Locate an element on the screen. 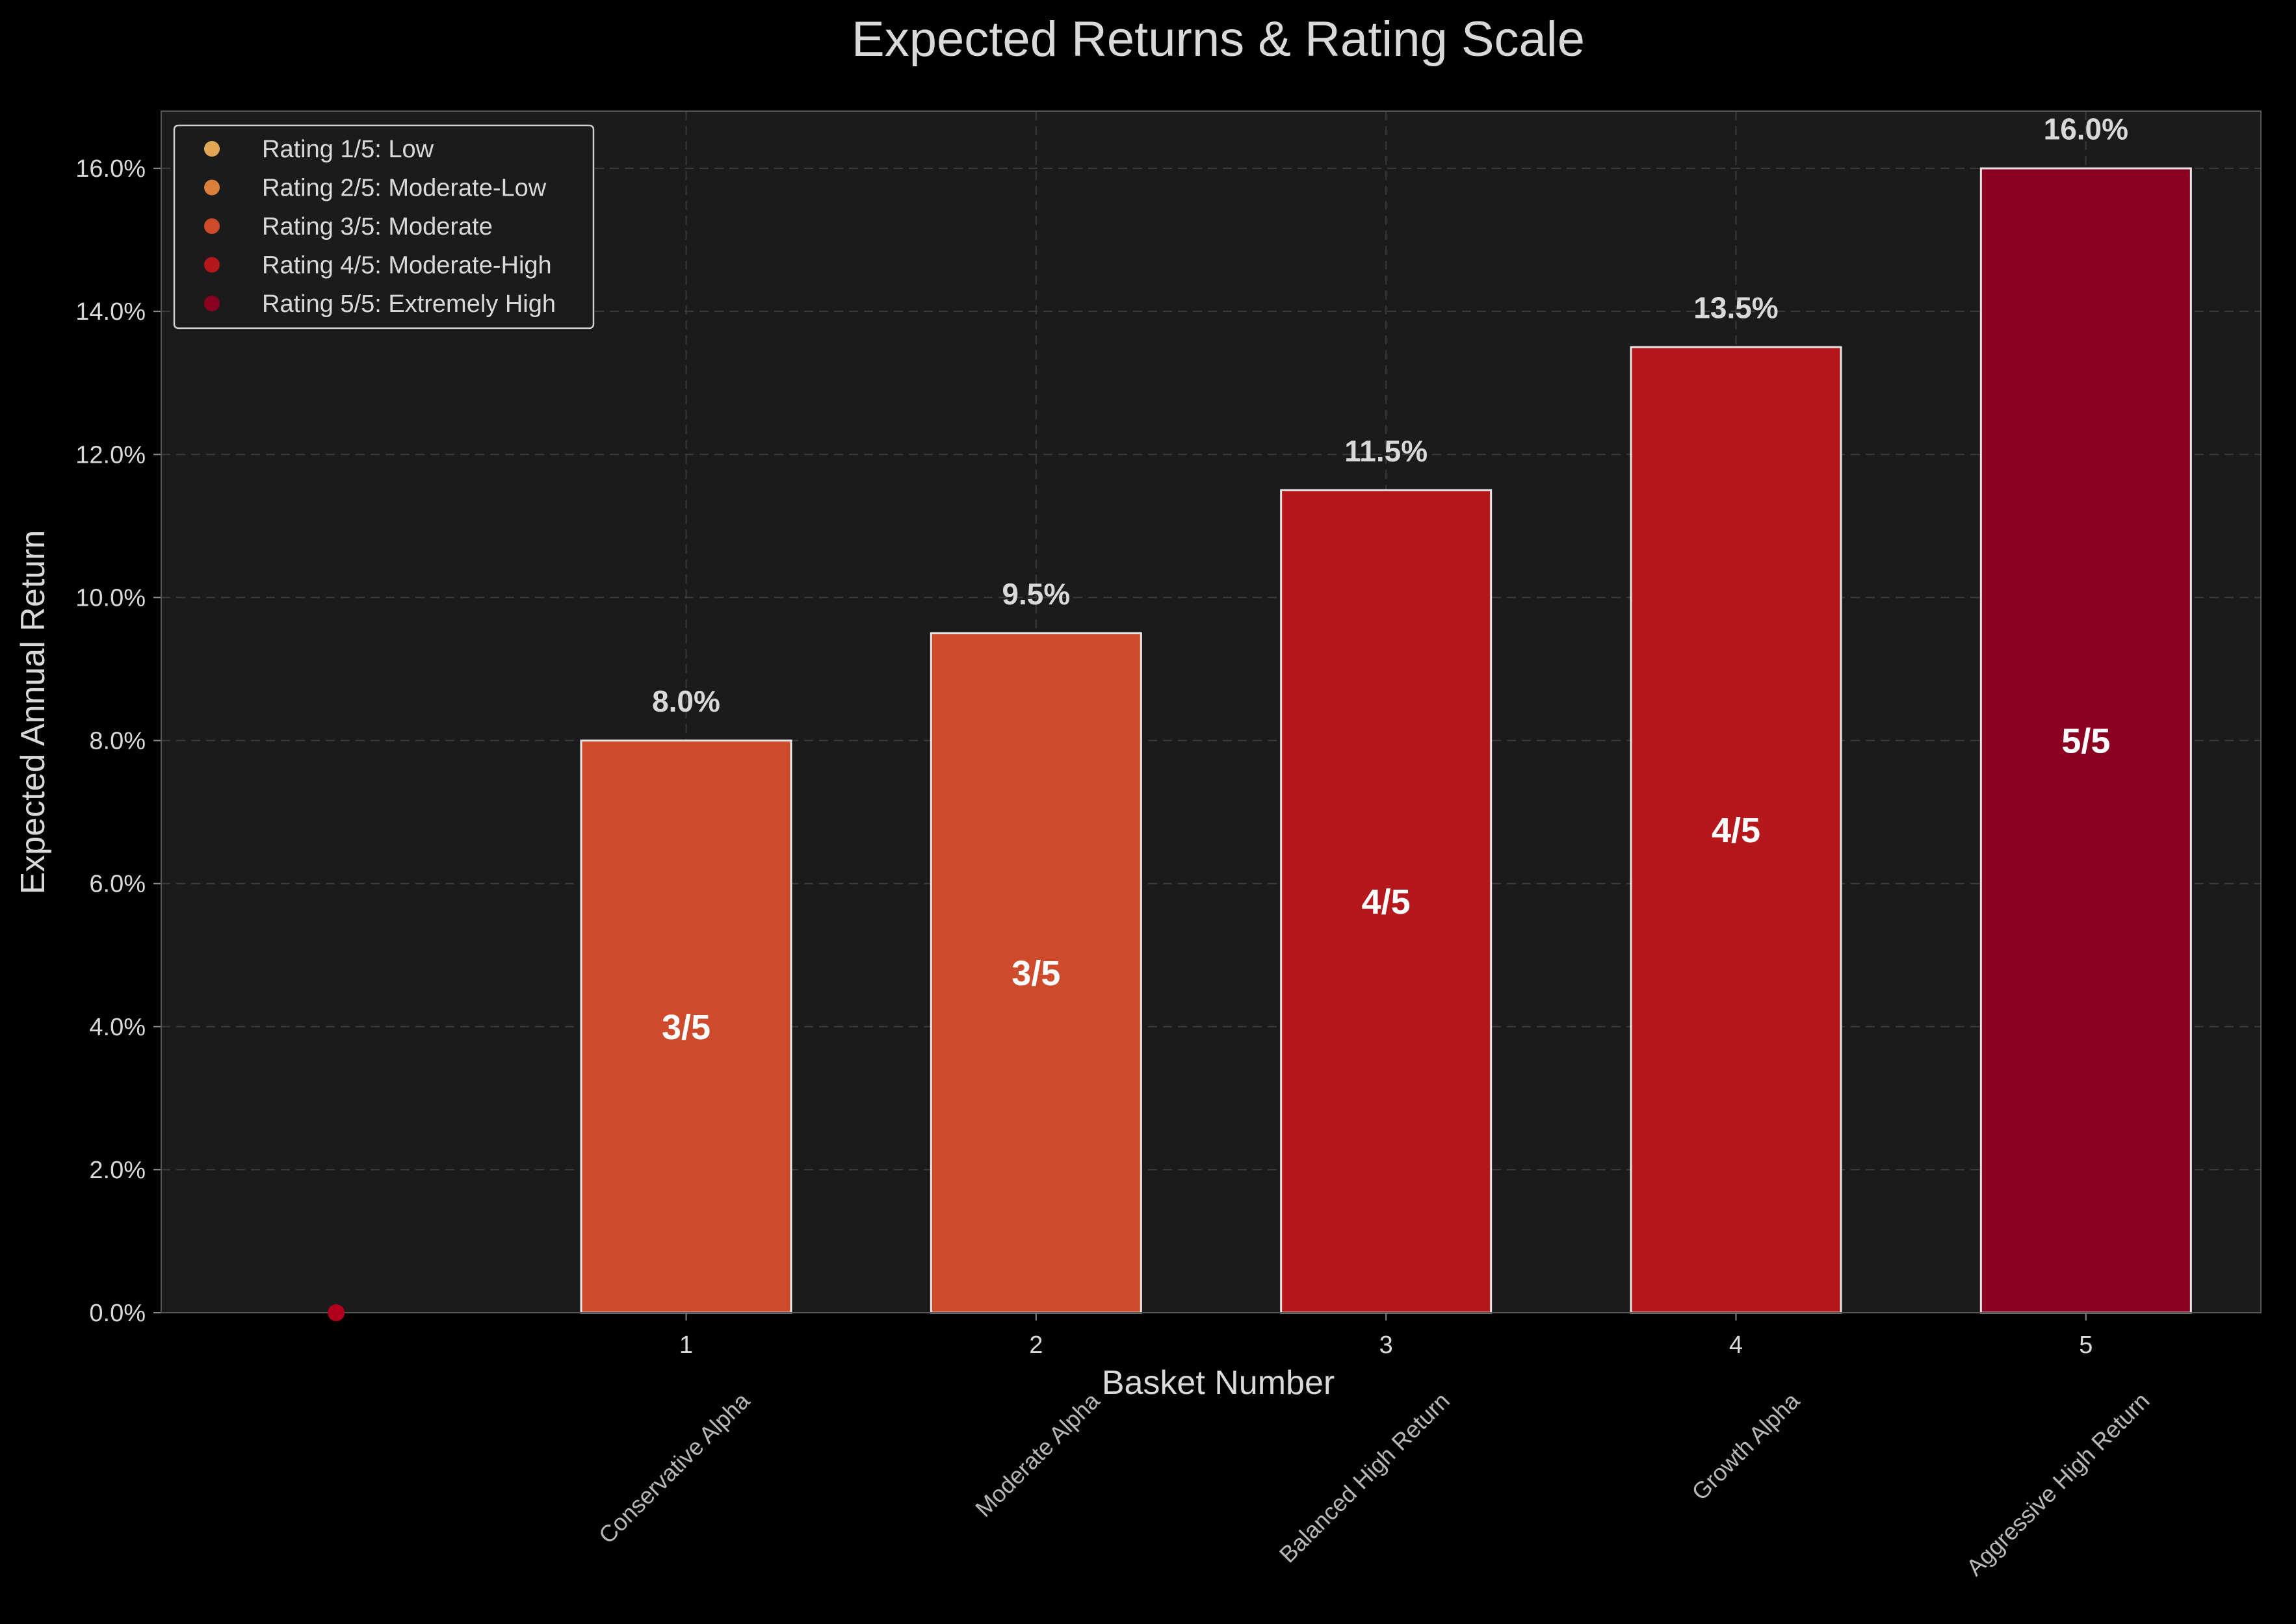 This screenshot has width=2296, height=1624. bar-value-label: 11.5% is located at coordinates (1386, 451).